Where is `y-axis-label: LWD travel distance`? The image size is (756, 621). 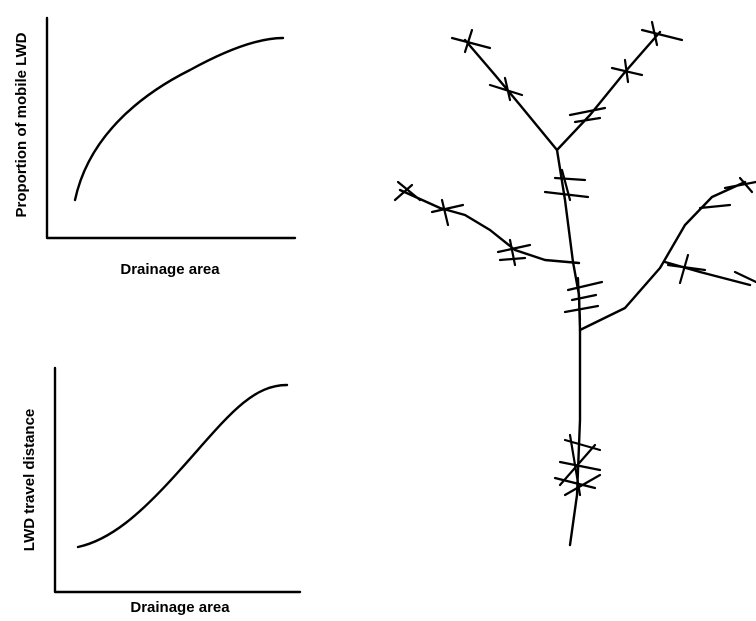
y-axis-label: LWD travel distance is located at coordinates (29, 480).